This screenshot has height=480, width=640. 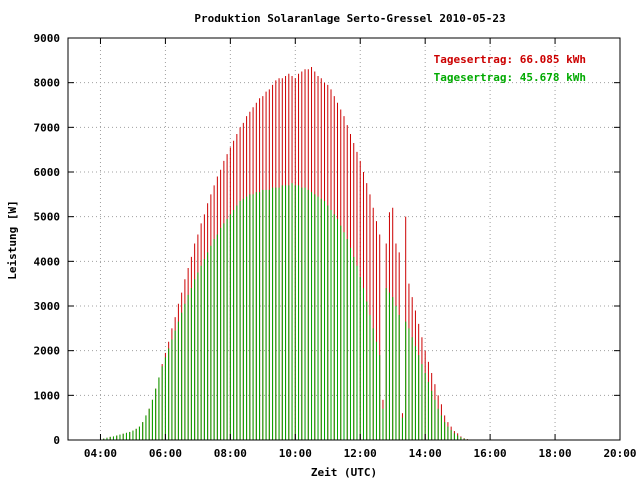 What do you see at coordinates (47, 38) in the screenshot?
I see `y-tick-label: 9000` at bounding box center [47, 38].